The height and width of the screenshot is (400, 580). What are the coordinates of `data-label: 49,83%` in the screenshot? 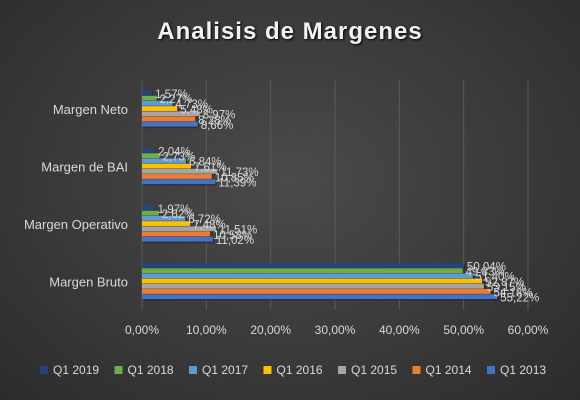 It's located at (485, 272).